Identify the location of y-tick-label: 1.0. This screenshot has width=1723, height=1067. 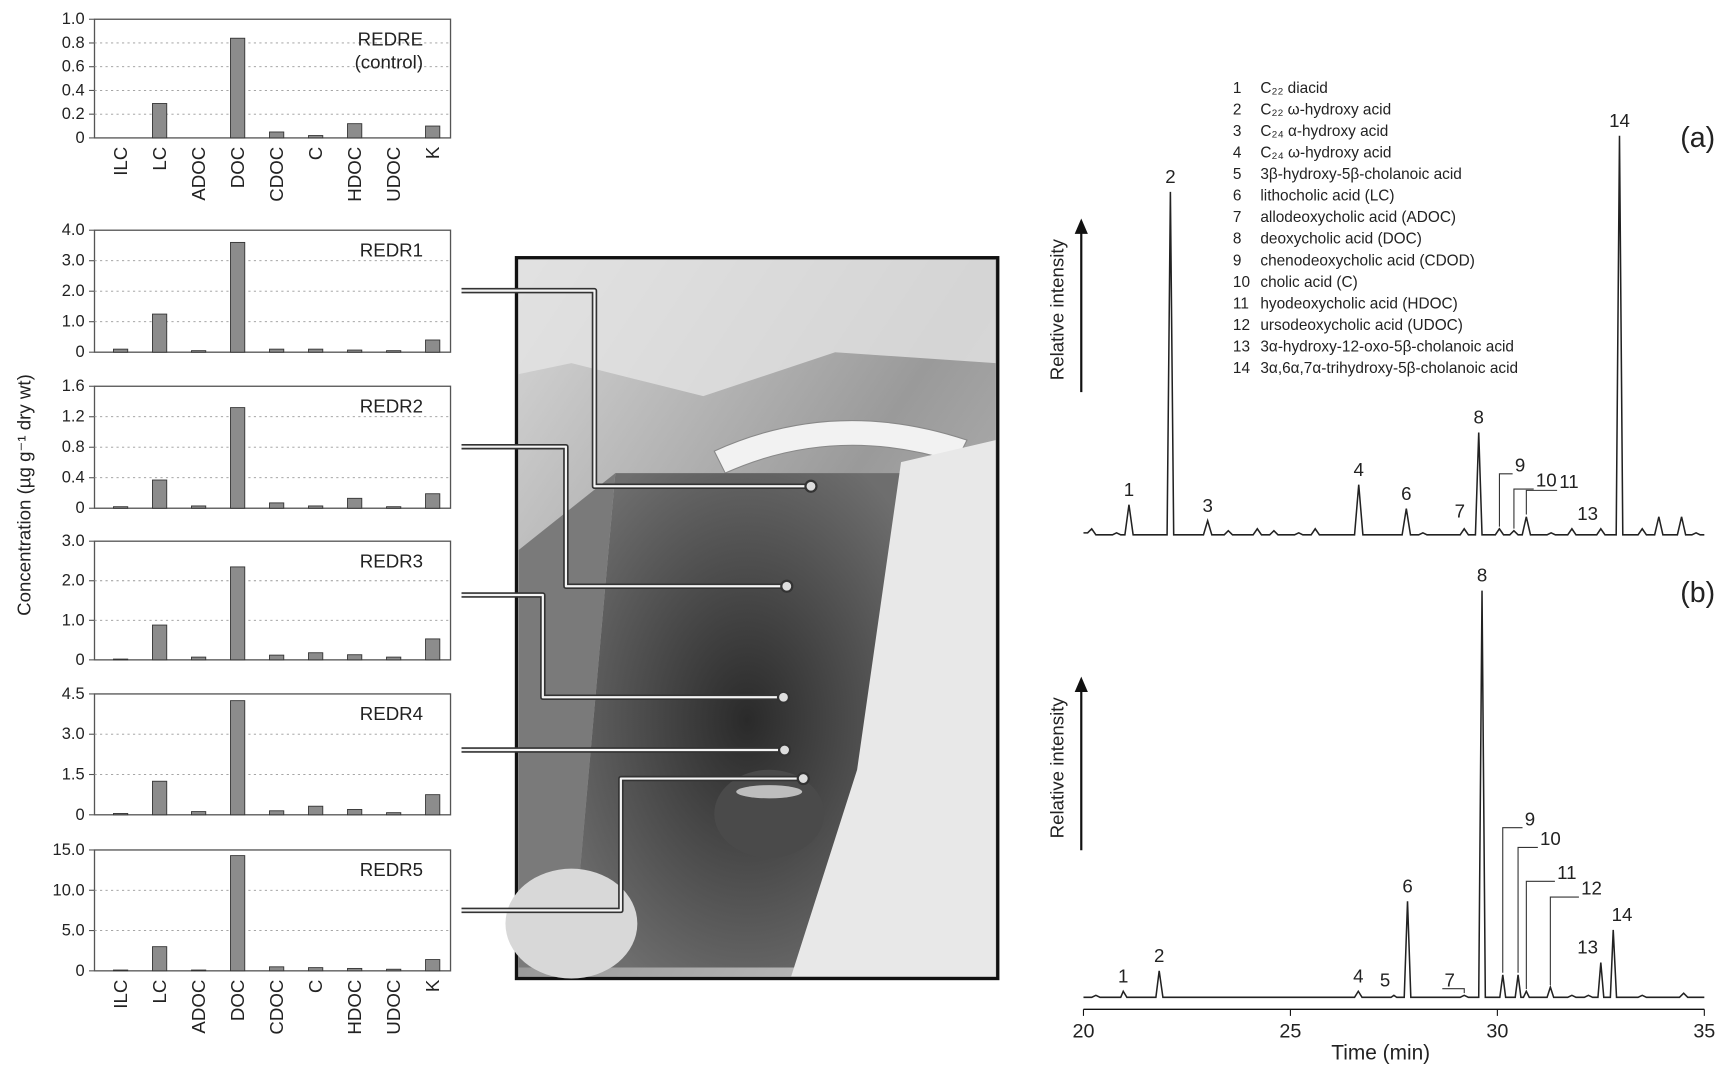
(73, 322).